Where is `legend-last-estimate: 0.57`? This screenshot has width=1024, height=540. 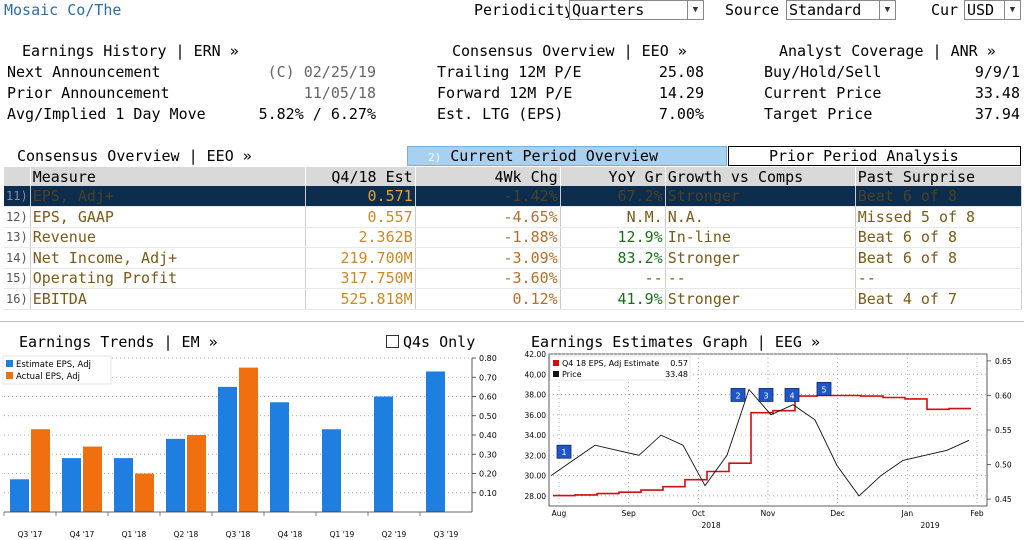
legend-last-estimate: 0.57 is located at coordinates (679, 363).